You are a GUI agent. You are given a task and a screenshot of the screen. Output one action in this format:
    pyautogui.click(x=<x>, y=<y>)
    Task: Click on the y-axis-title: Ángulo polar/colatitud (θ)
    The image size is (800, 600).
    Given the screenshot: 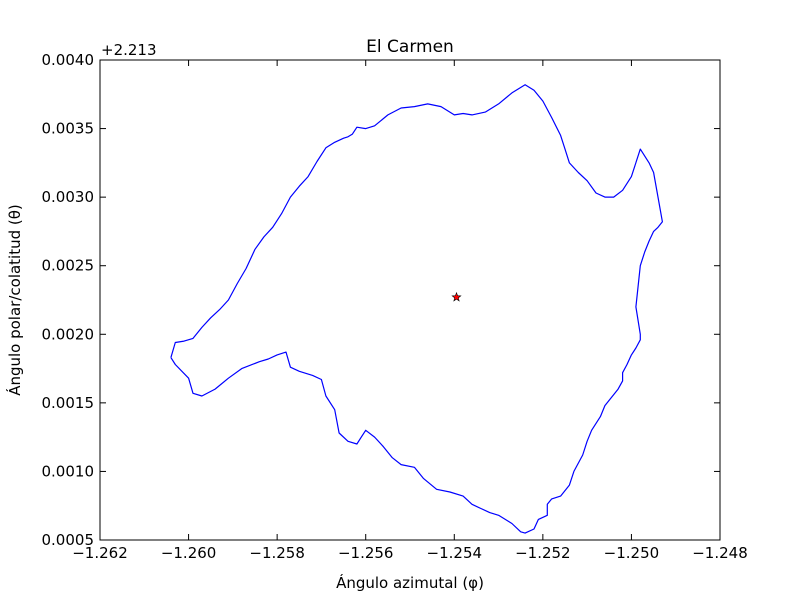 What is the action you would take?
    pyautogui.click(x=14, y=300)
    